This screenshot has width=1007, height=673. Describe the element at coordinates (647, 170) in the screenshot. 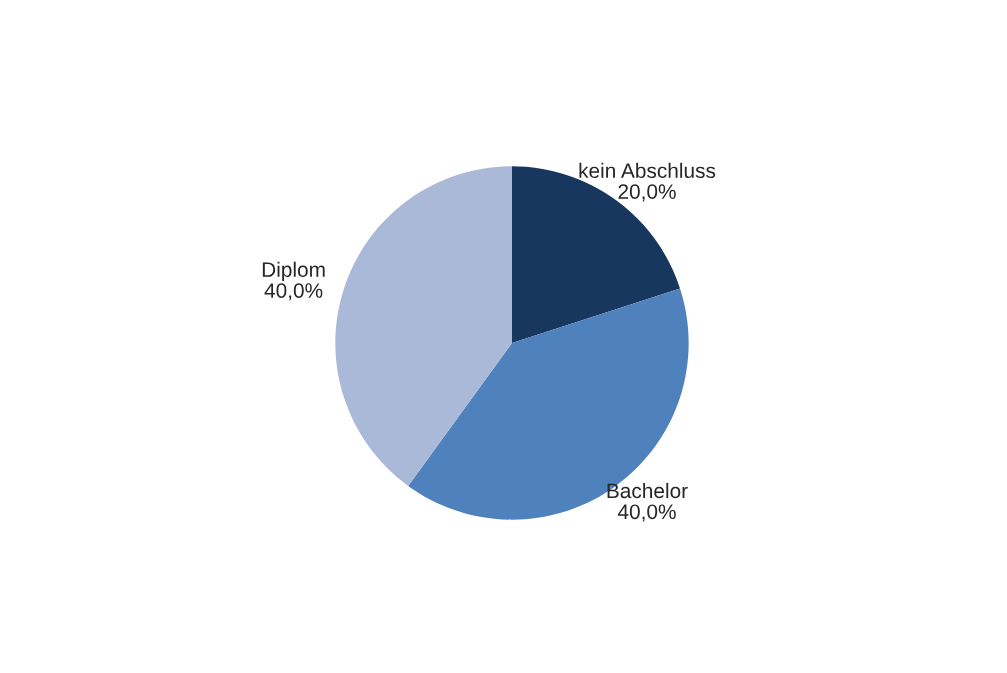

I see `slice-label: kein Abschluss` at that location.